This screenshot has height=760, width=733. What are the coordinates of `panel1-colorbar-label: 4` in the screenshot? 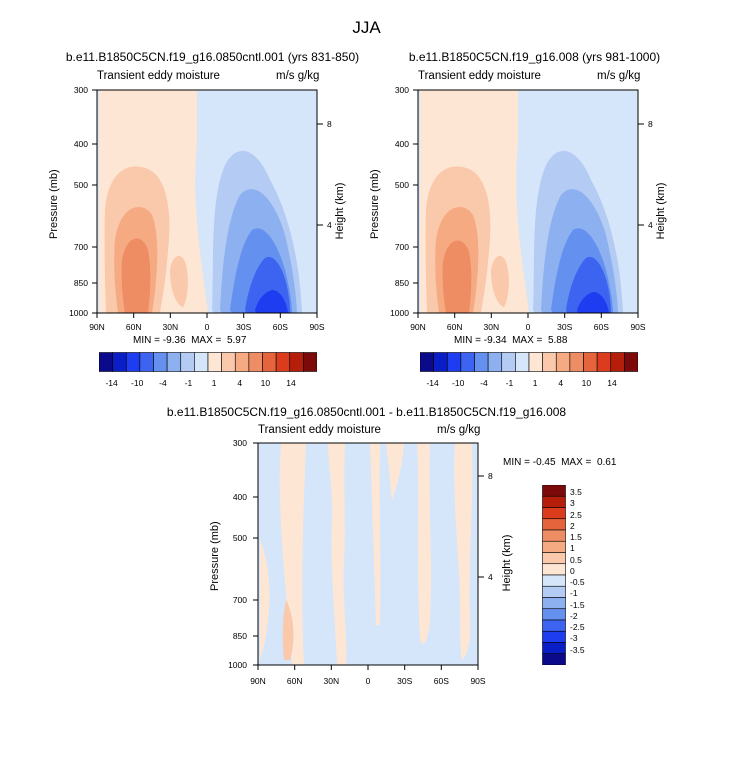 It's located at (240, 383).